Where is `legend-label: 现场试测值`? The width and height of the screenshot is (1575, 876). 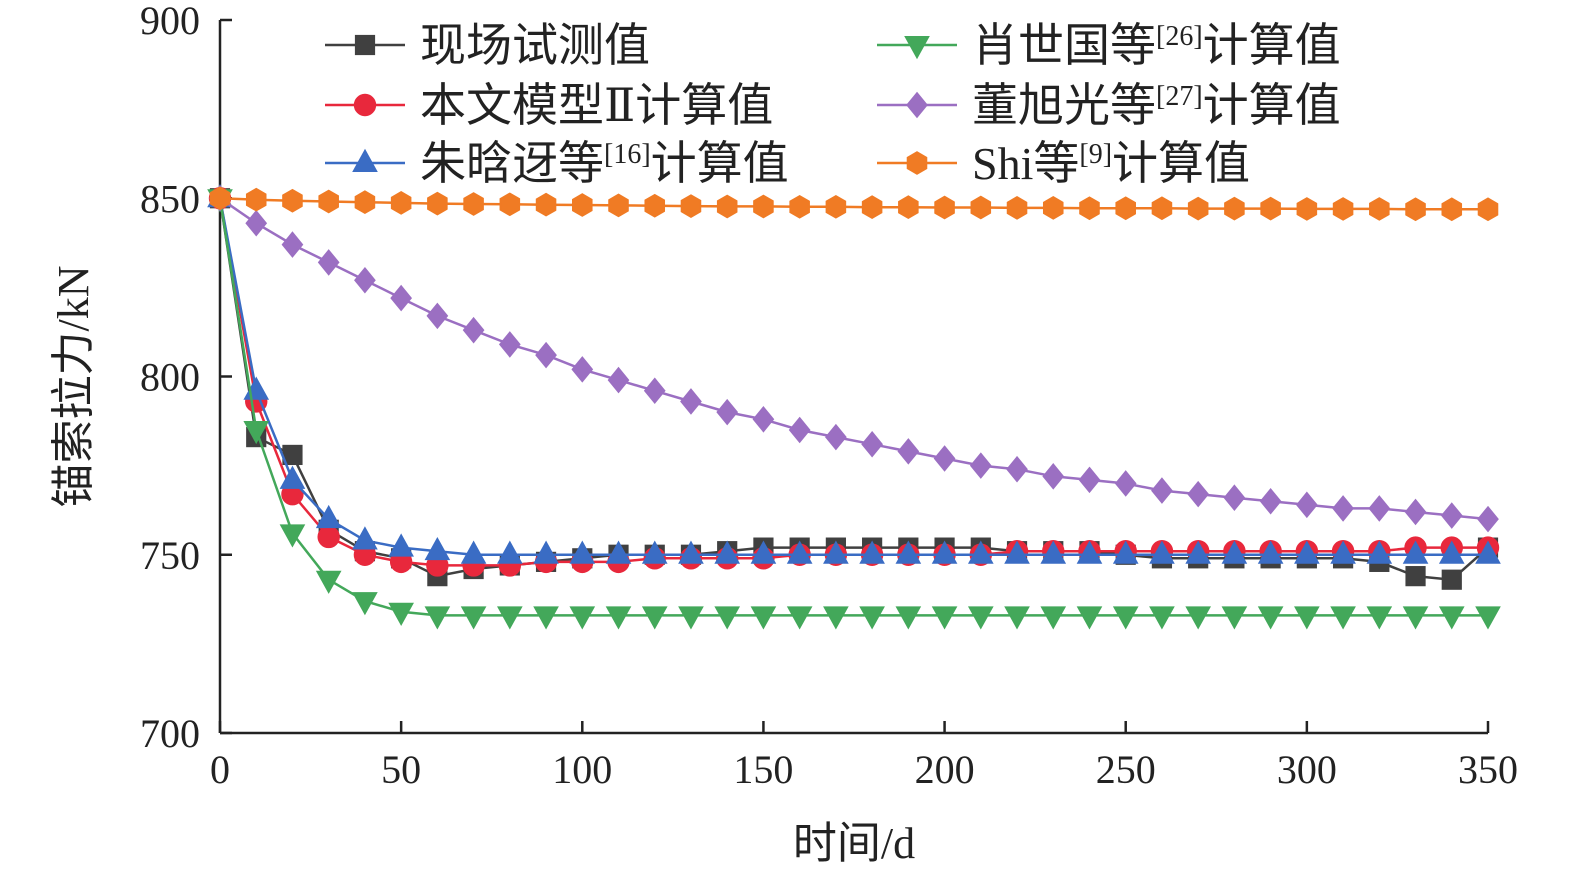
legend-label: 现场试测值 is located at coordinates (535, 45).